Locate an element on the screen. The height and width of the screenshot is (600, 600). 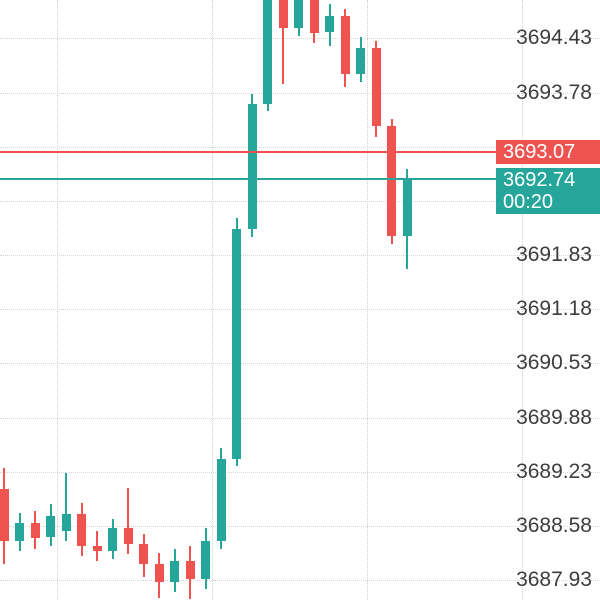
order-price-badge: 3693.07 is located at coordinates (548, 151).